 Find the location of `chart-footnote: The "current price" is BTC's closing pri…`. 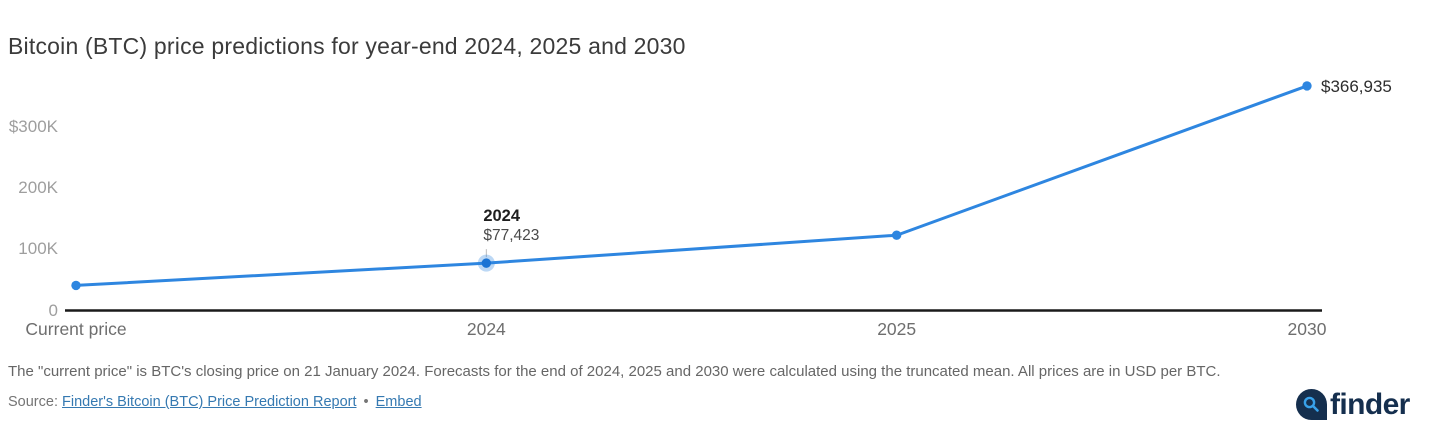

chart-footnote: The "current price" is BTC's closing pri… is located at coordinates (614, 371).